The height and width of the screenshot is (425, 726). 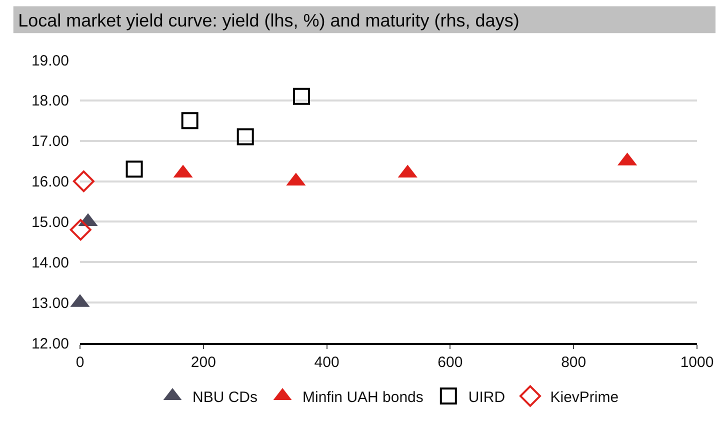 I want to click on y-tick-label: 18.00, so click(x=50, y=101).